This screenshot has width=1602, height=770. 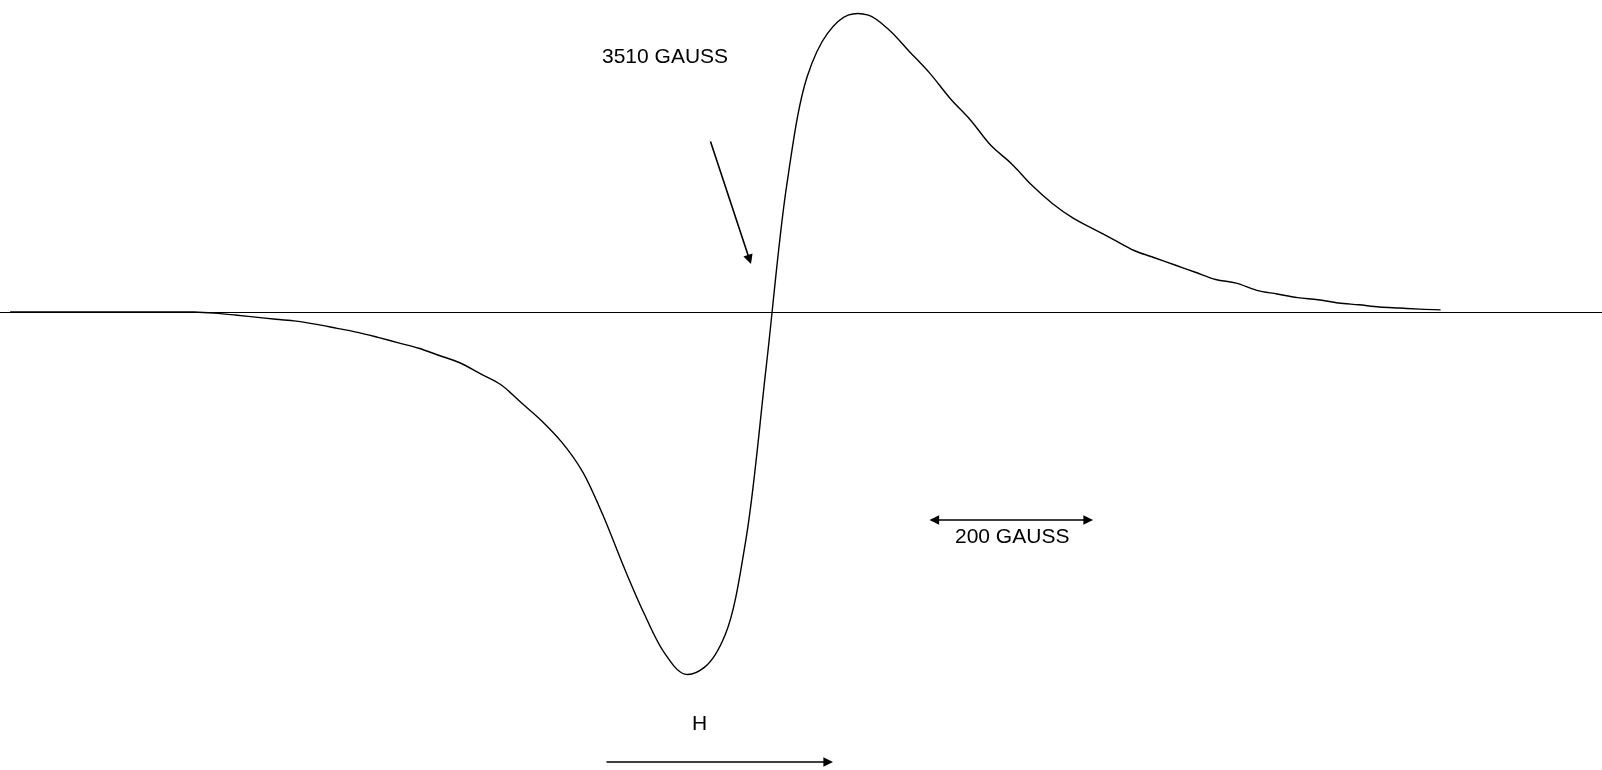 I want to click on annotation: 200 GAUSS, so click(x=1012, y=535).